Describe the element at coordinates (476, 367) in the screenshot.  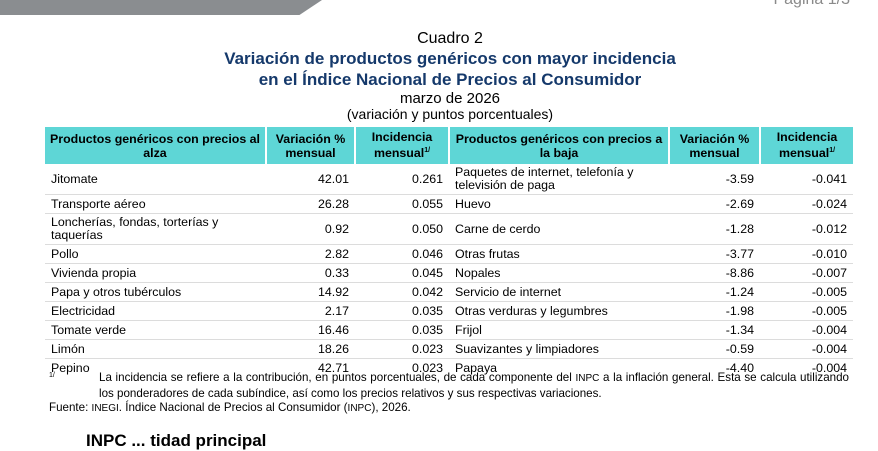
I see `down-product-cell: Papaya` at that location.